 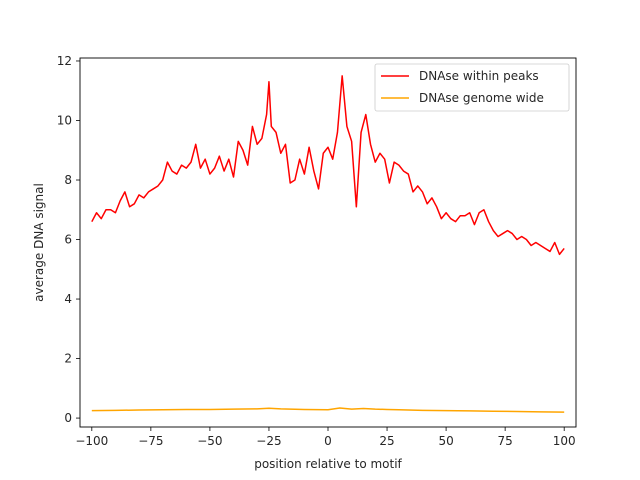 I want to click on legend-label-genome-wide: DNAse genome wide, so click(x=481, y=98).